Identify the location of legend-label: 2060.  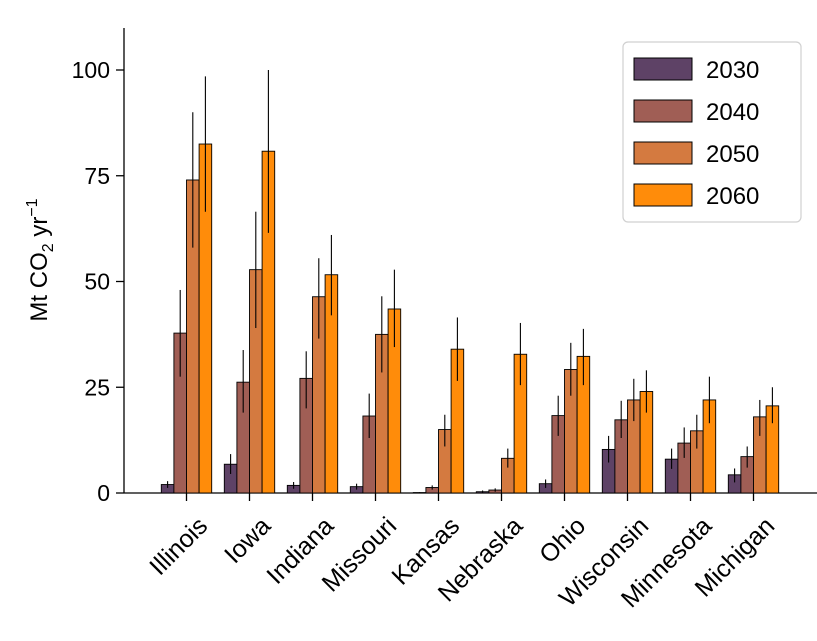
(732, 196).